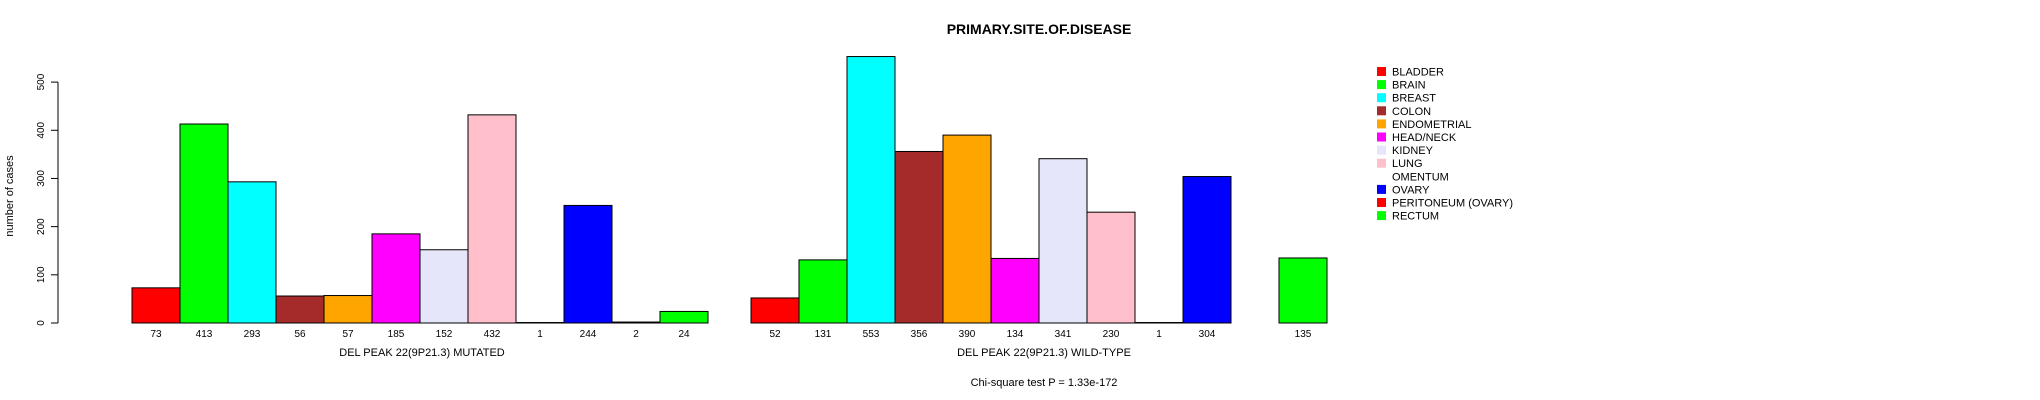 Image resolution: width=2040 pixels, height=400 pixels. Describe the element at coordinates (41, 323) in the screenshot. I see `y-tick-label: 0` at that location.